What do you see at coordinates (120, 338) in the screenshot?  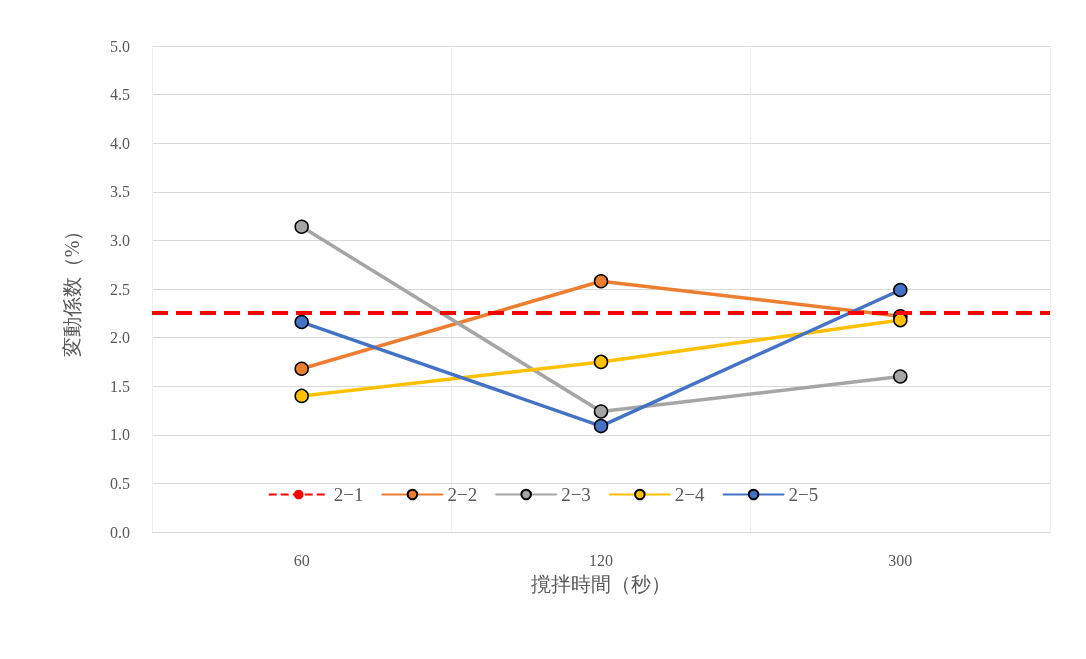 I see `y-tick-label: 2.0` at bounding box center [120, 338].